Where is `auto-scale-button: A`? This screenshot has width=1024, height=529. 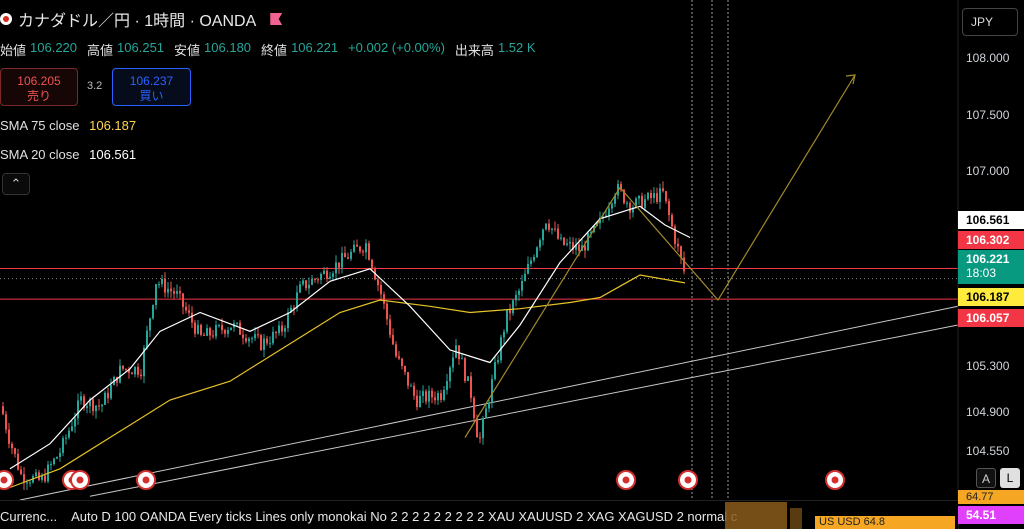 auto-scale-button: A is located at coordinates (986, 478).